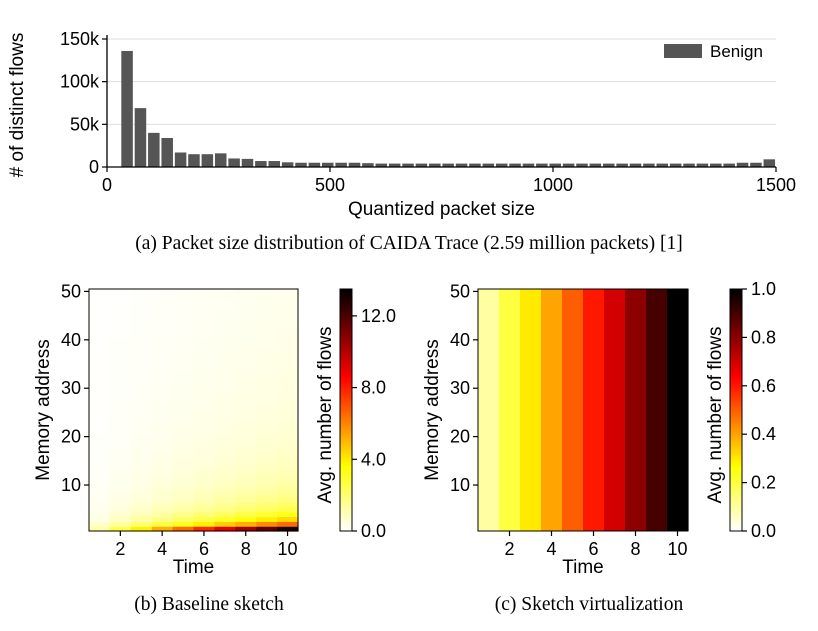  Describe the element at coordinates (83, 103) in the screenshot. I see `y-axis-ticks: 0 50k 100k 150k` at that location.